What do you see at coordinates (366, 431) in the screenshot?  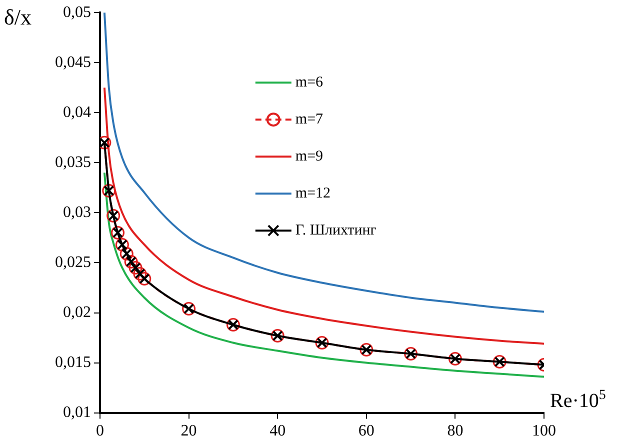 I see `x-tick-label: 60` at bounding box center [366, 431].